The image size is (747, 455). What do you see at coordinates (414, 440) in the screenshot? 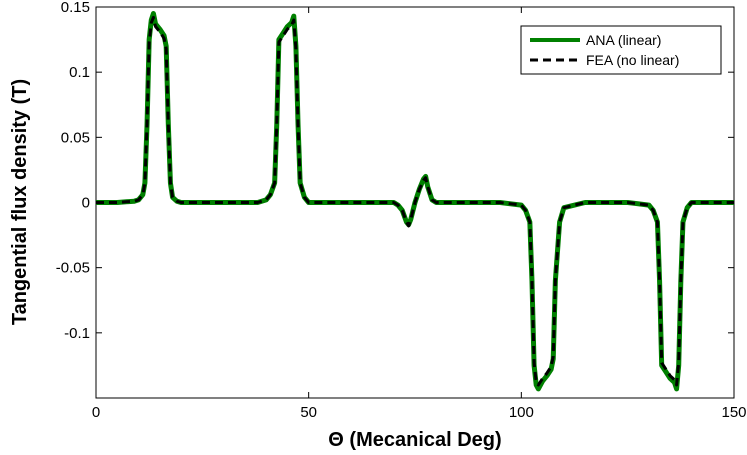
I see `x-axis-label: Θ (Mecanical Deg)` at bounding box center [414, 440].